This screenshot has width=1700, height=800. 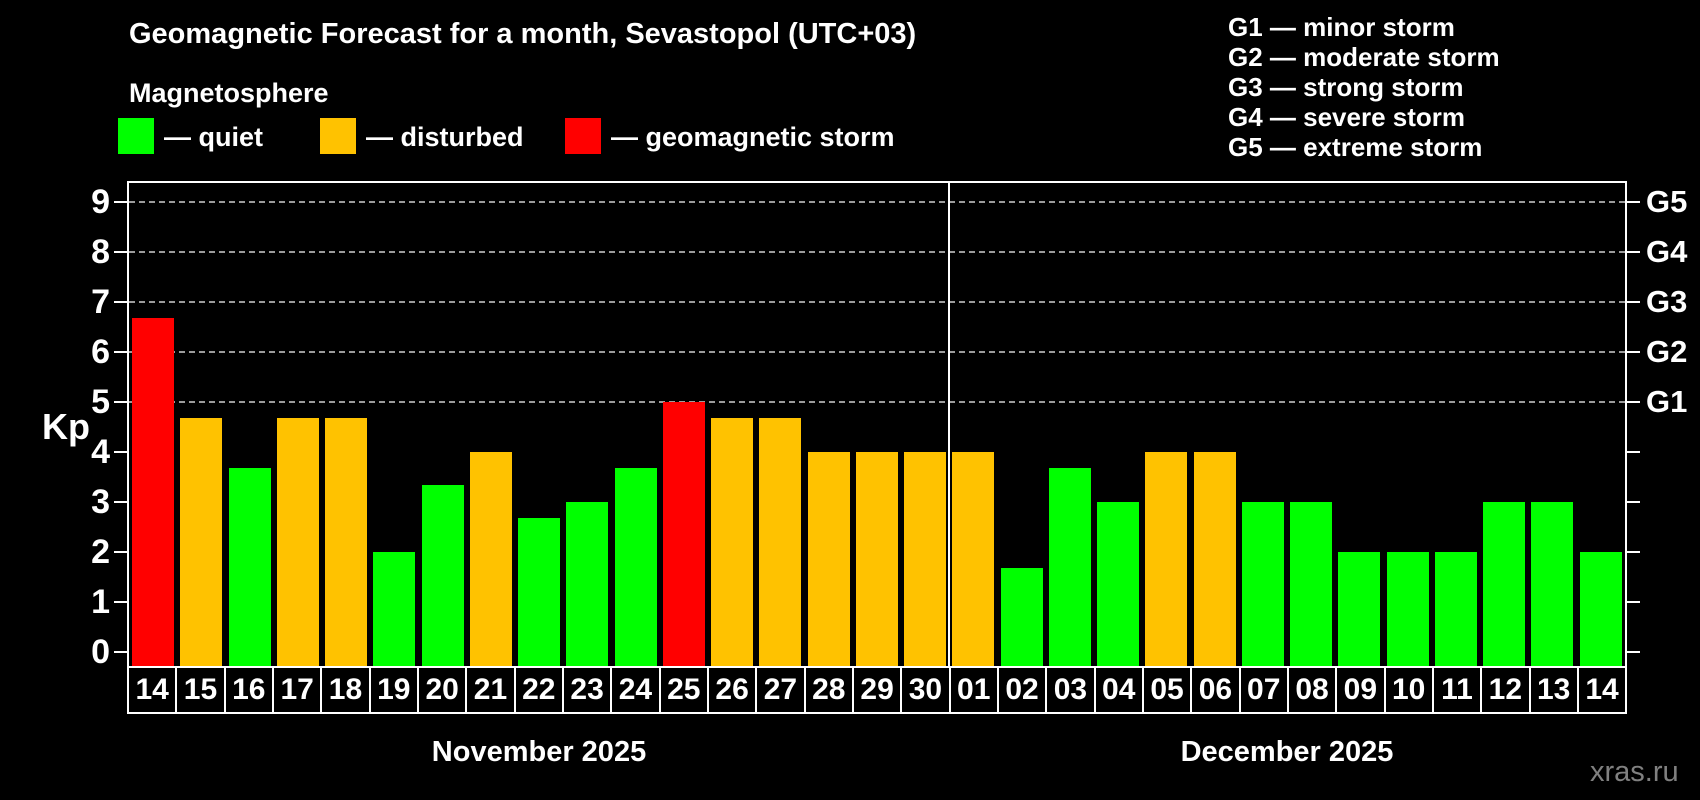 What do you see at coordinates (100, 652) in the screenshot?
I see `y-tick-label: 0` at bounding box center [100, 652].